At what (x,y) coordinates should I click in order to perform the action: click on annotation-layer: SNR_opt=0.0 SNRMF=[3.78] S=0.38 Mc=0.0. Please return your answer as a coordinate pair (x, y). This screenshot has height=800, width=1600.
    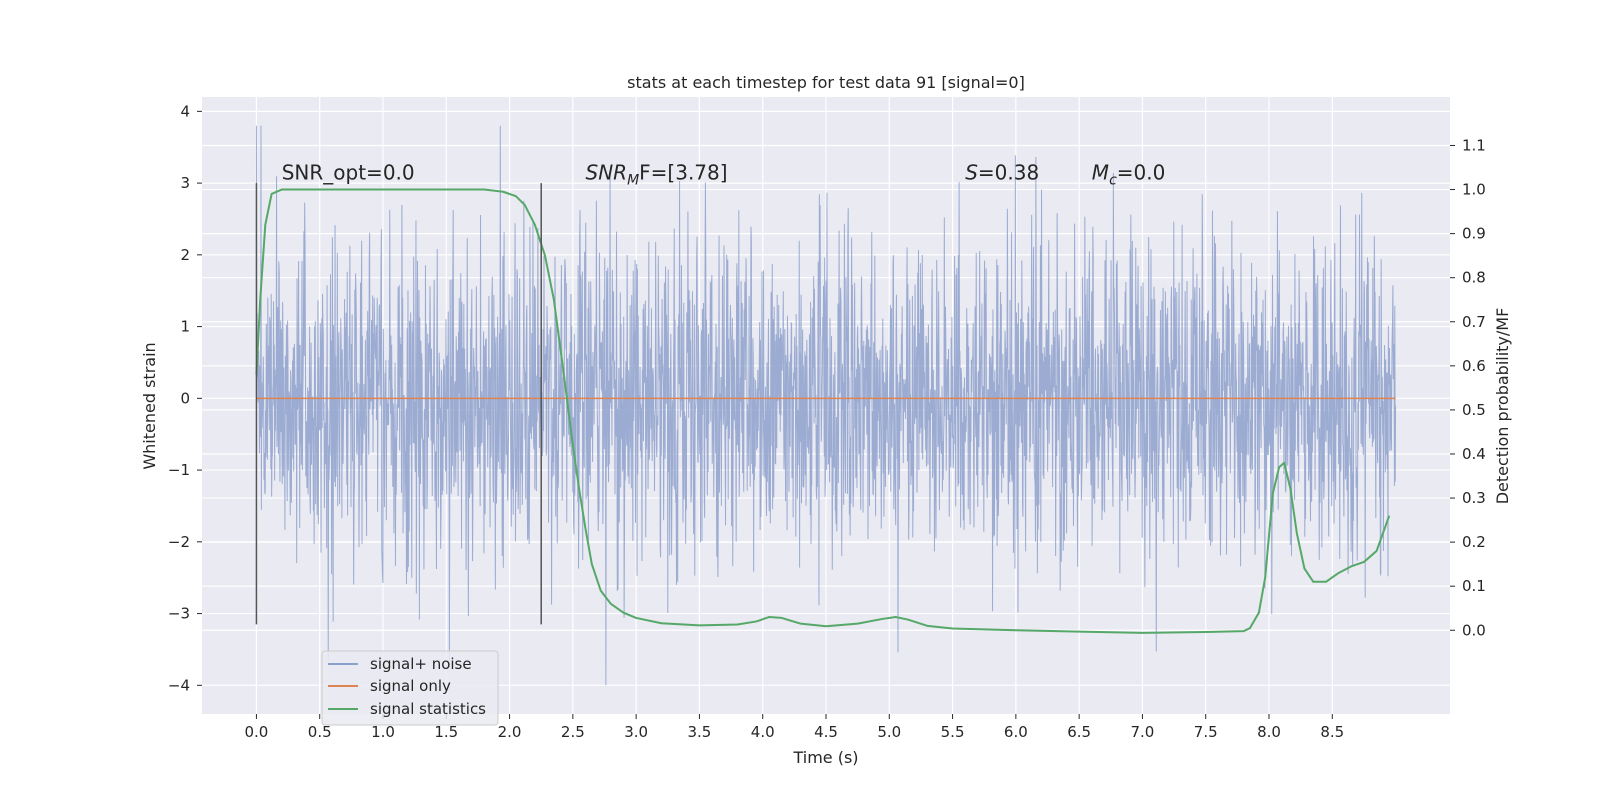
    Looking at the image, I should click on (724, 175).